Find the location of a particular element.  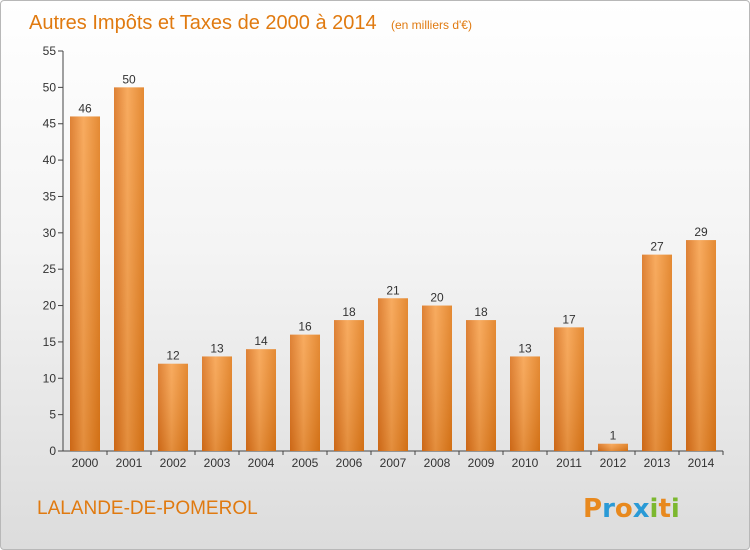

y-tick-label: 20 is located at coordinates (50, 306).